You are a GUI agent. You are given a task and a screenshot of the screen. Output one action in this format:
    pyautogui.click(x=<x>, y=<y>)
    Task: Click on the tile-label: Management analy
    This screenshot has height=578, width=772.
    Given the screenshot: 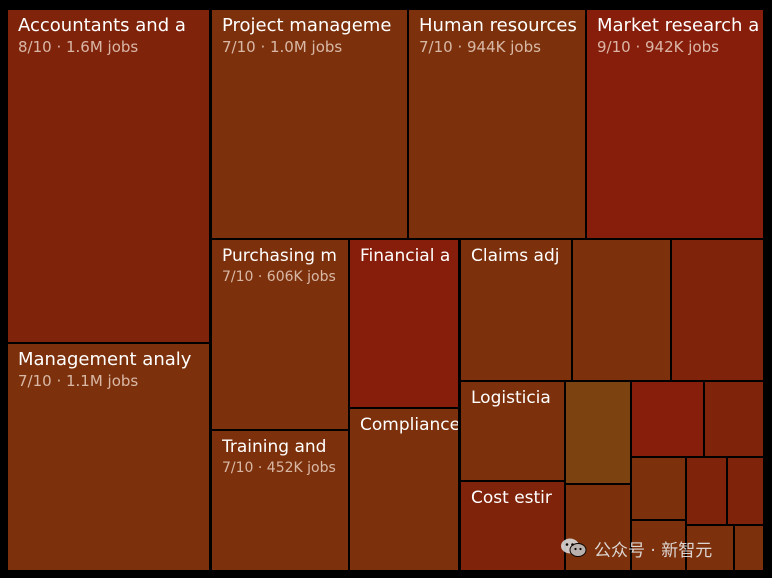 What is the action you would take?
    pyautogui.click(x=105, y=359)
    